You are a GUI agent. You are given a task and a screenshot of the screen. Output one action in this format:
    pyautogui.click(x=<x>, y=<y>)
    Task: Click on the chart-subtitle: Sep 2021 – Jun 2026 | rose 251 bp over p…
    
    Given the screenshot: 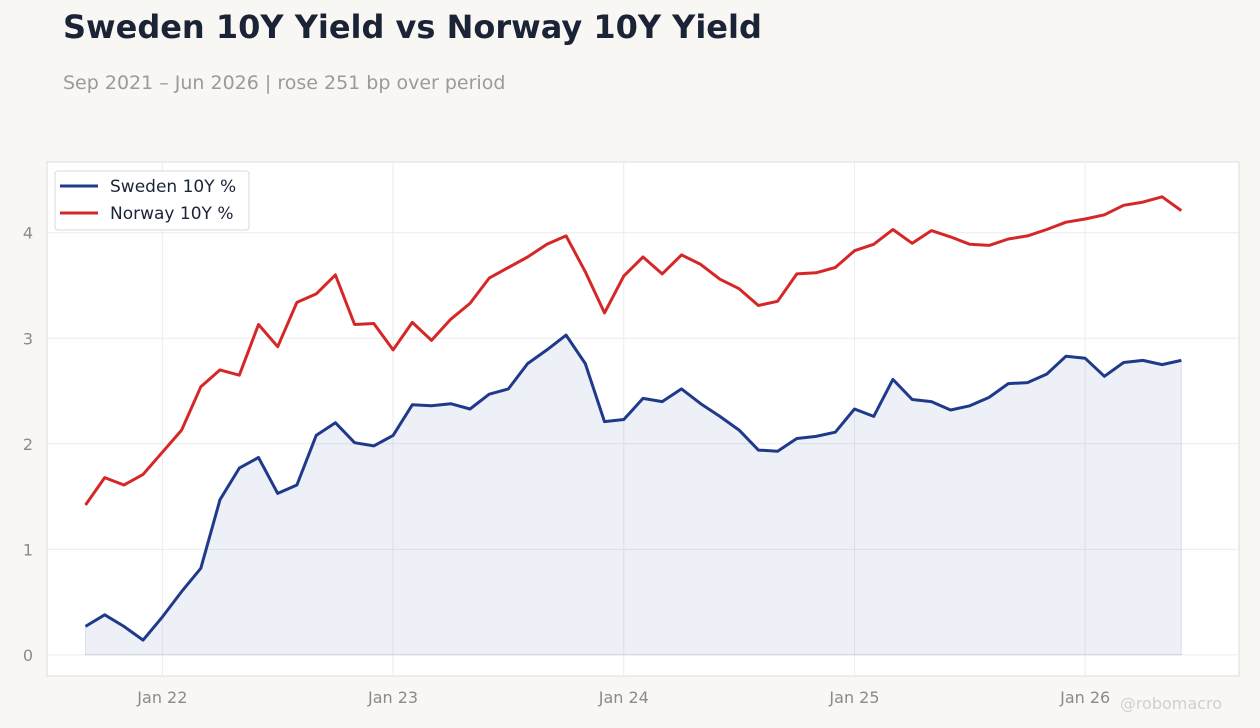 What is the action you would take?
    pyautogui.click(x=284, y=83)
    